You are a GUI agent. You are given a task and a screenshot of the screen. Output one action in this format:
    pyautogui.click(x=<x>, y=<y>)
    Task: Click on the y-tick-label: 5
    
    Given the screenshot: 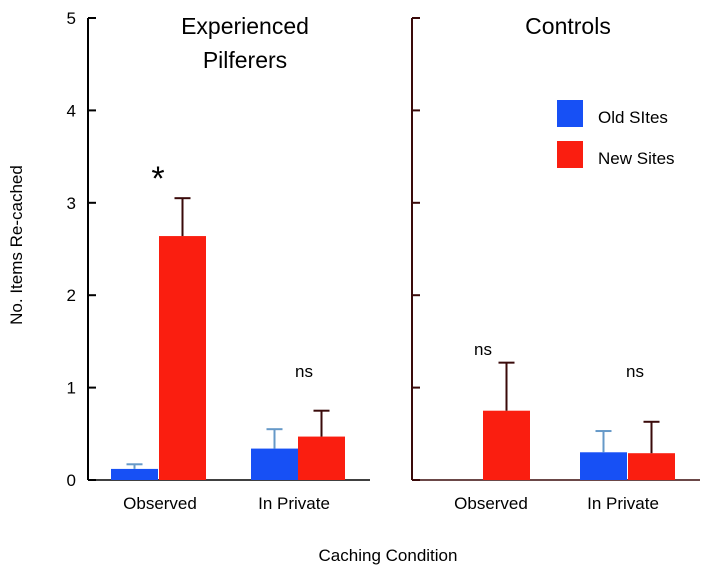 What is the action you would take?
    pyautogui.click(x=71, y=18)
    